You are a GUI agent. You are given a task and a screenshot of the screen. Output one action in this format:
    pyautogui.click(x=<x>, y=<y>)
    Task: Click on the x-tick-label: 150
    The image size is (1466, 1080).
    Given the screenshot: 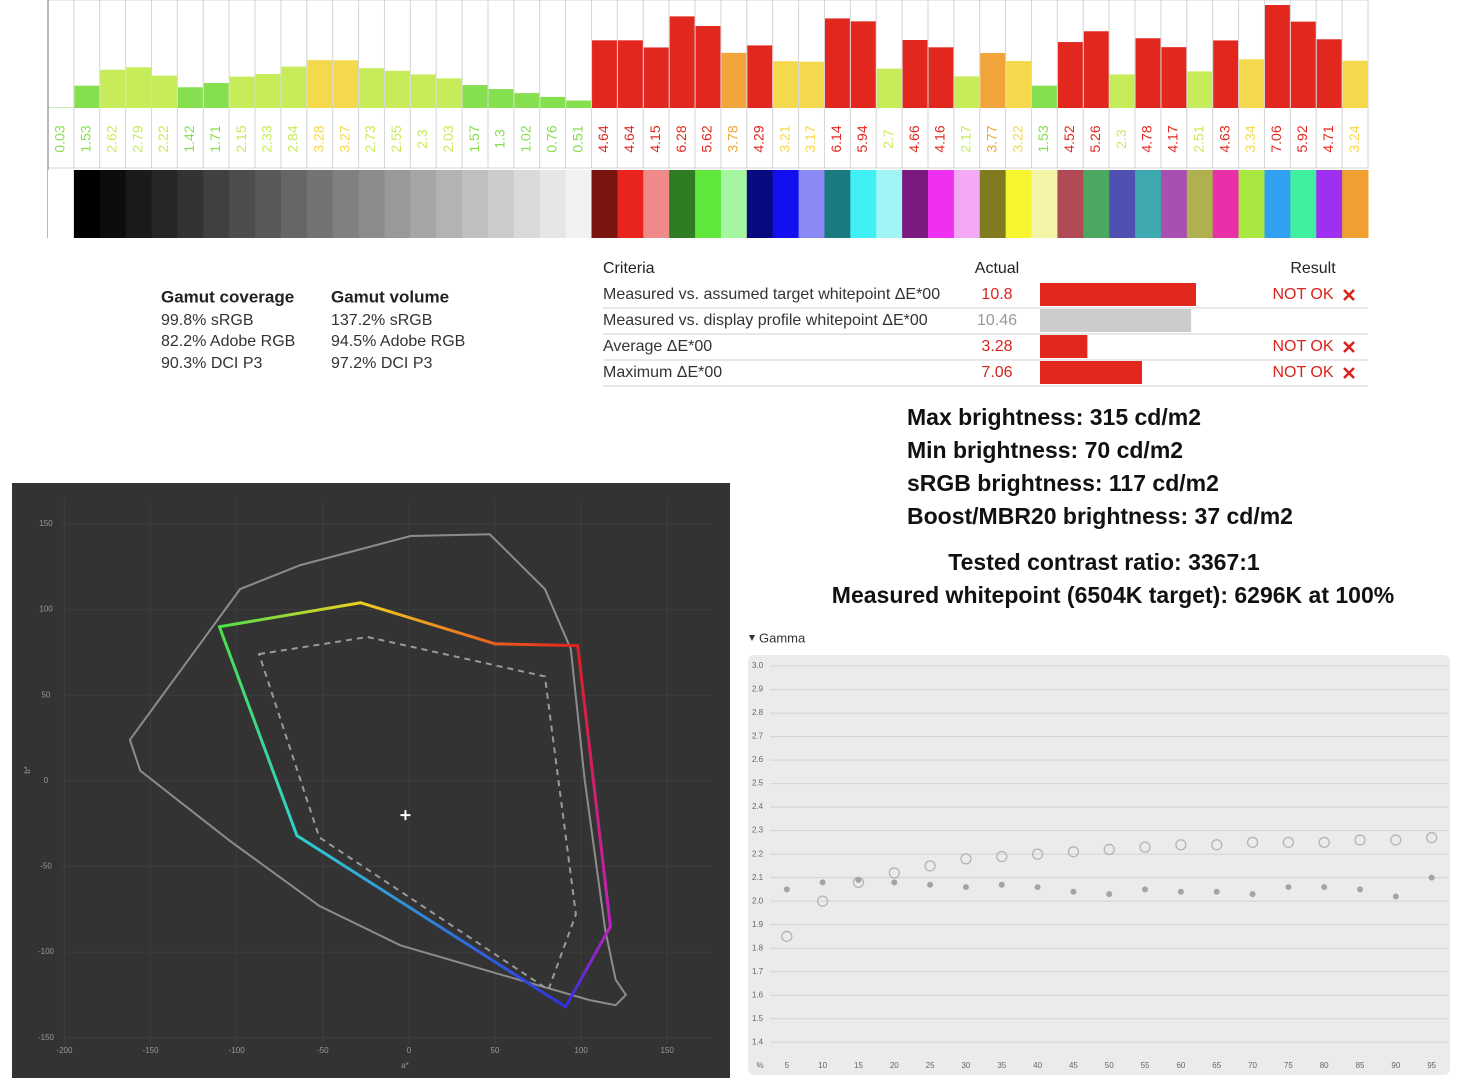 What is the action you would take?
    pyautogui.click(x=668, y=1050)
    